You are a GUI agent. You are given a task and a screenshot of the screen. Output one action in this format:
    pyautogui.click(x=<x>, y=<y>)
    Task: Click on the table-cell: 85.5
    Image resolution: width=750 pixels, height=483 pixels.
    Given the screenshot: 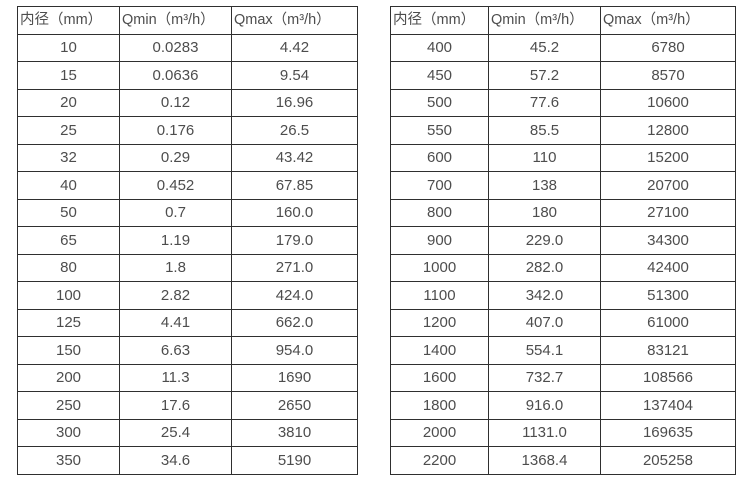 What is the action you would take?
    pyautogui.click(x=544, y=130)
    